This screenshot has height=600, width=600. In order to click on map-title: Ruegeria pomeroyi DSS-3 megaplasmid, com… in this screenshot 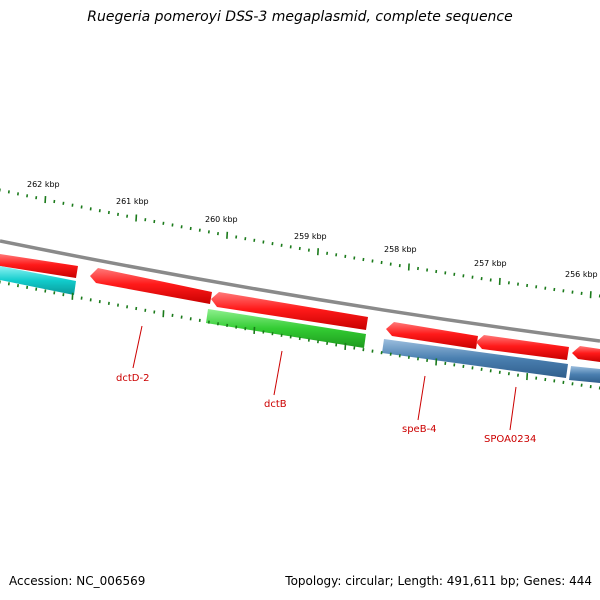, I will do `click(300, 17)`.